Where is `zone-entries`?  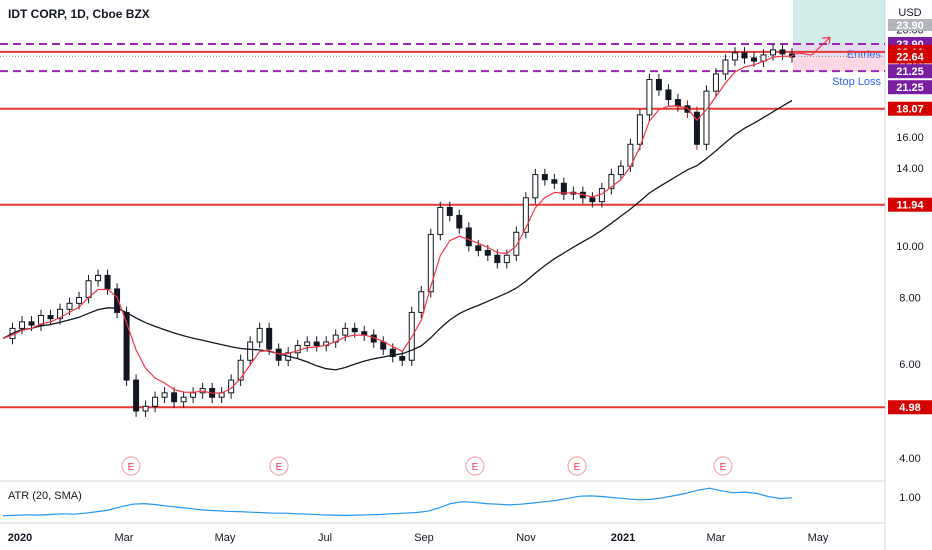
zone-entries is located at coordinates (839, 50).